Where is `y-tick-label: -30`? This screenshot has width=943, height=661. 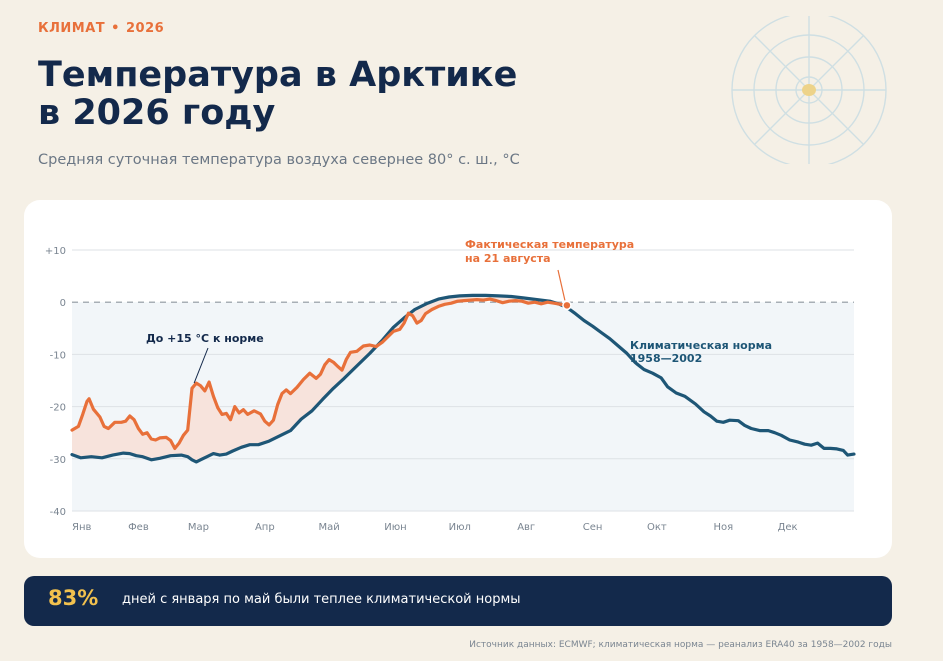
y-tick-label: -30 is located at coordinates (58, 460).